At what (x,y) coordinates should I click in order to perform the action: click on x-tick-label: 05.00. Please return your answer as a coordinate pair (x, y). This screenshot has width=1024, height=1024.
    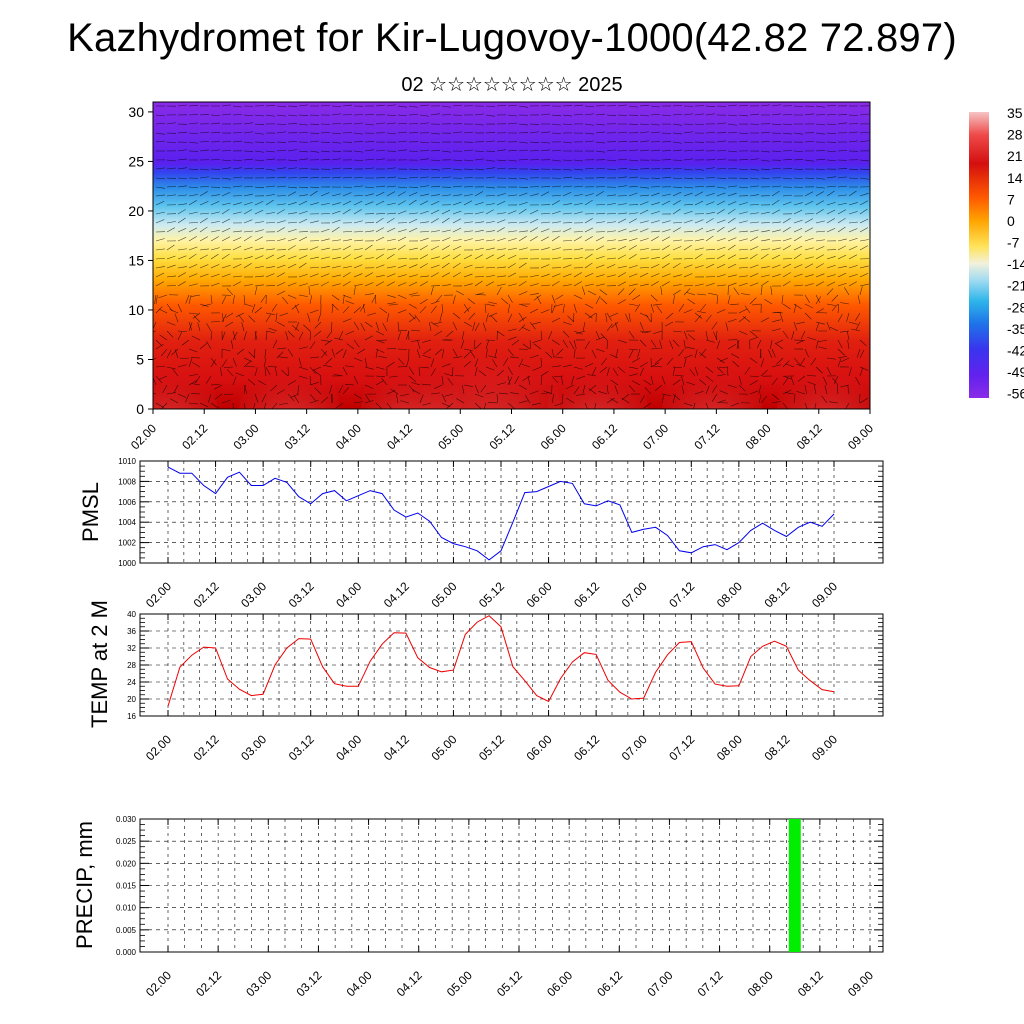
    Looking at the image, I should click on (443, 594).